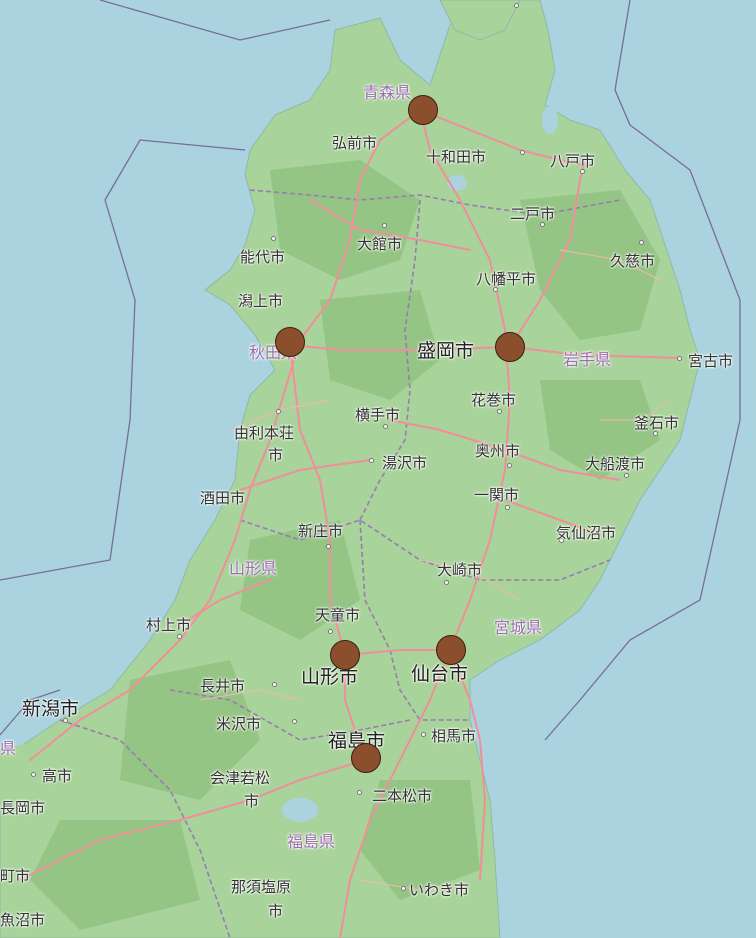 The image size is (756, 938). Describe the element at coordinates (586, 533) in the screenshot. I see `city-label-kesennuma: 気仙沼市` at that location.